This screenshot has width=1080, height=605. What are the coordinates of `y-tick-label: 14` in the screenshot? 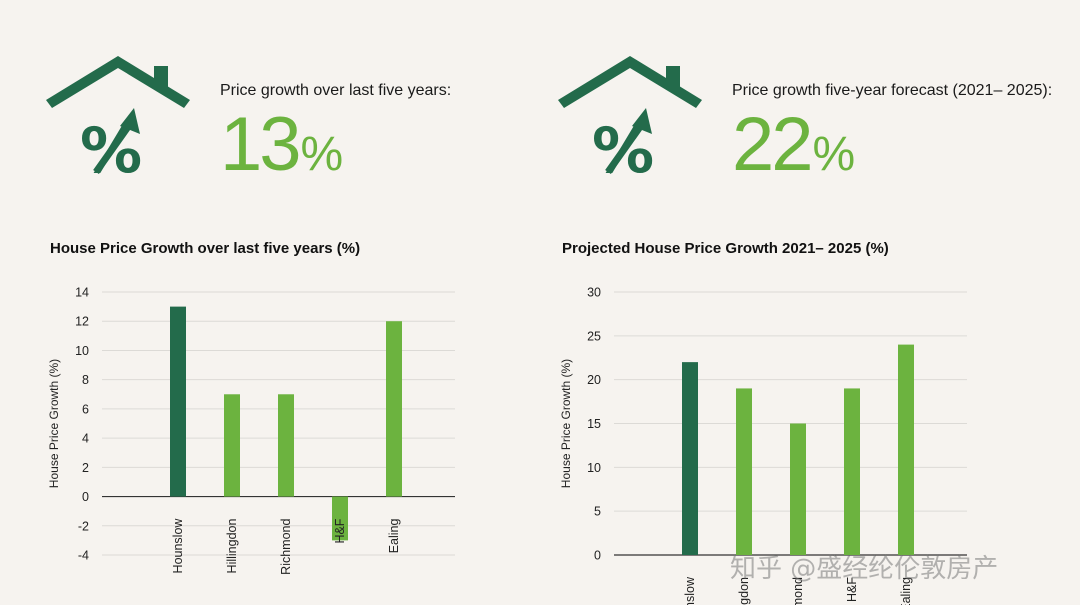 It's located at (82, 293).